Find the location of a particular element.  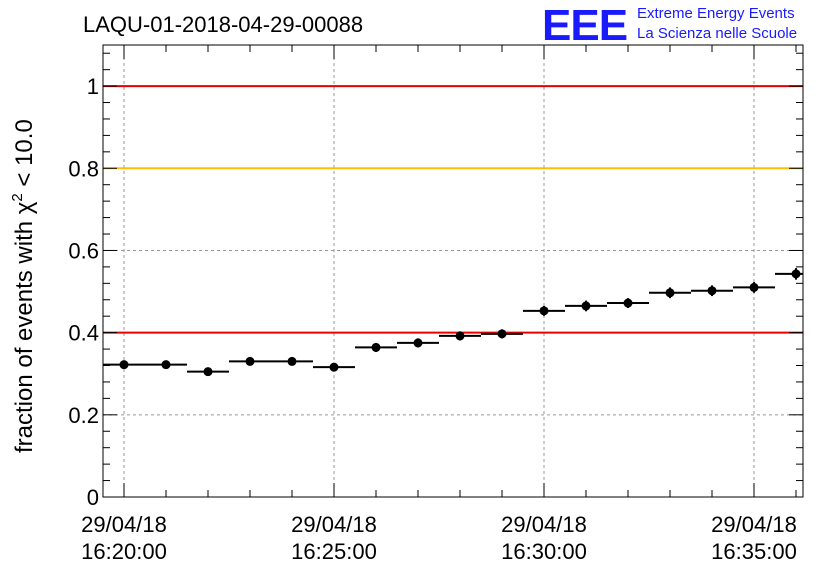

logo-line-2: La Scienza nelle Scuole is located at coordinates (717, 33).